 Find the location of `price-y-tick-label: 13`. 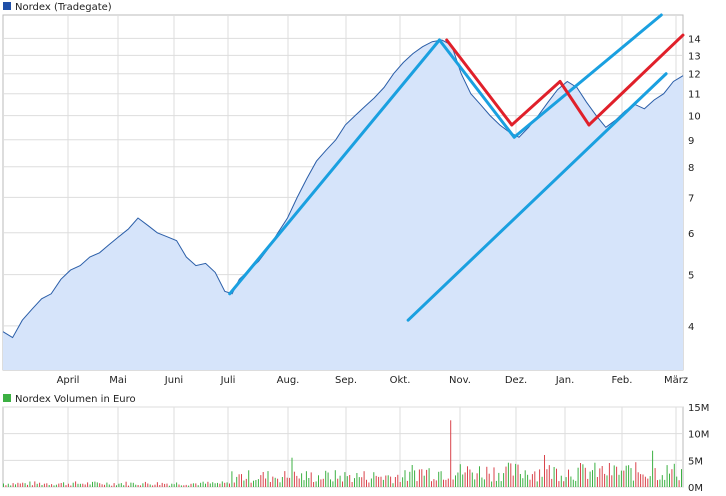

price-y-tick-label: 13 is located at coordinates (694, 56).